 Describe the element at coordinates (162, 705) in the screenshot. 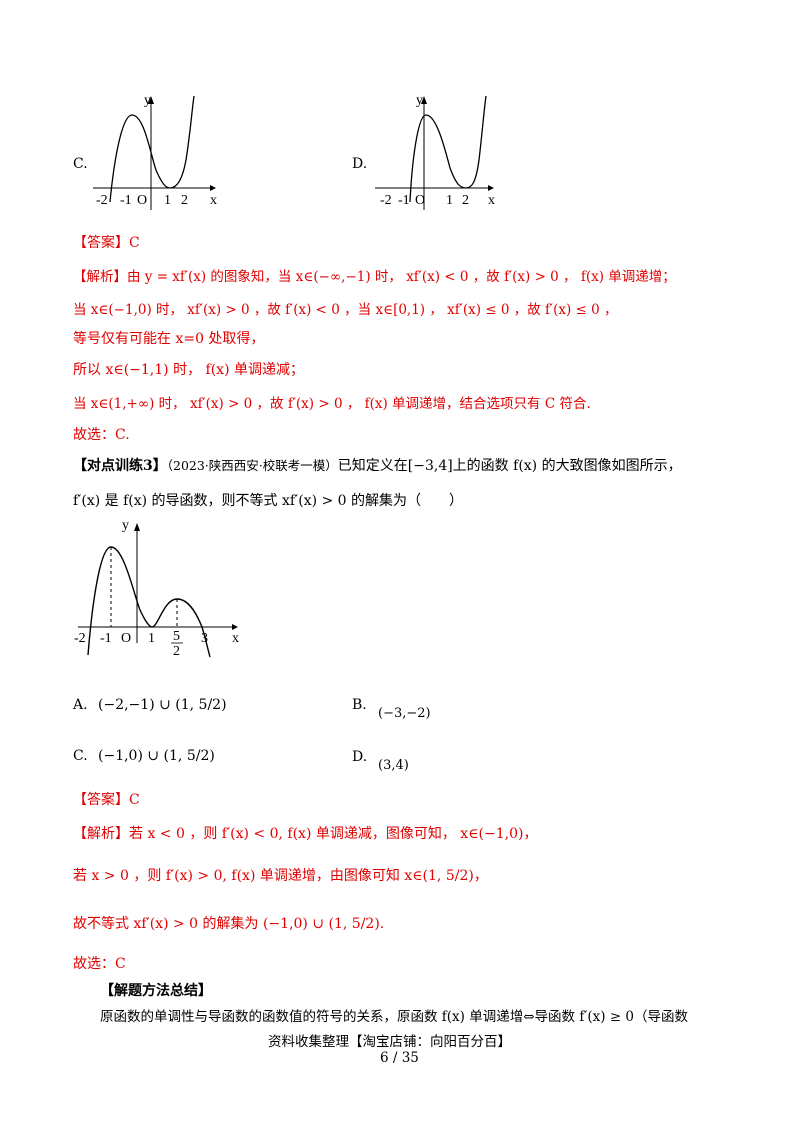

I see `option-a-text: (−2,−1) ∪ (1, 5/2)` at that location.